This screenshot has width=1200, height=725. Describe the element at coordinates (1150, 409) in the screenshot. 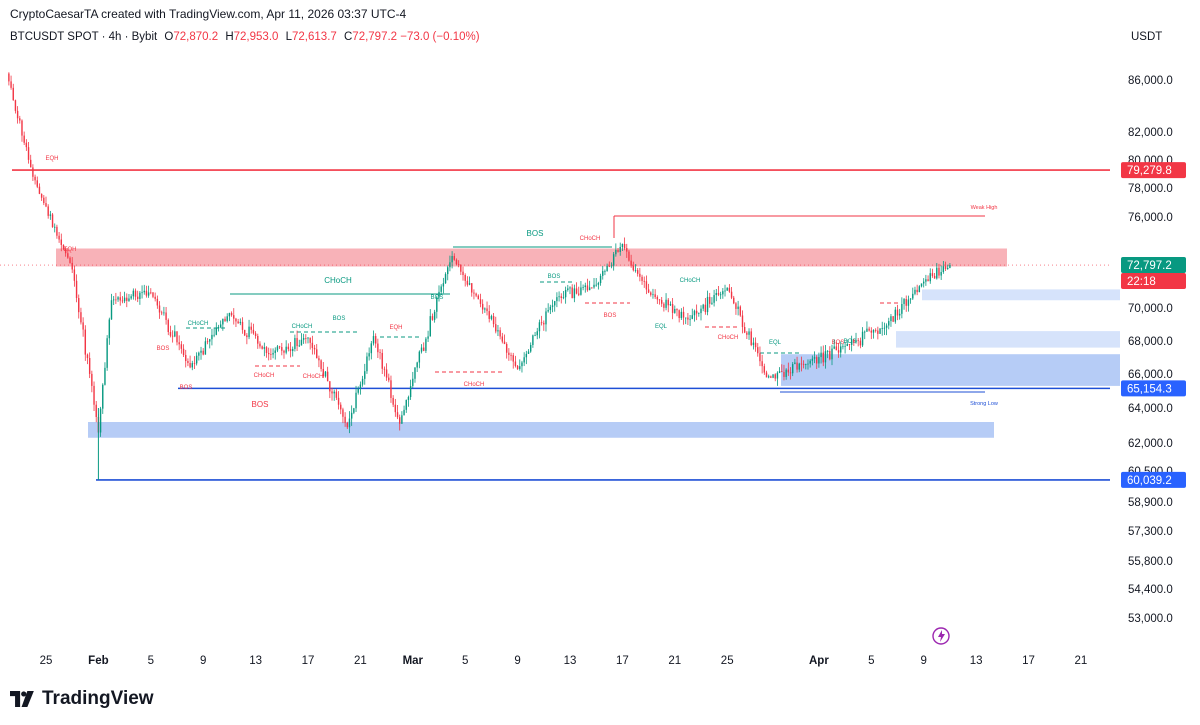

I see `y-axis-tick: 64,000.0` at that location.